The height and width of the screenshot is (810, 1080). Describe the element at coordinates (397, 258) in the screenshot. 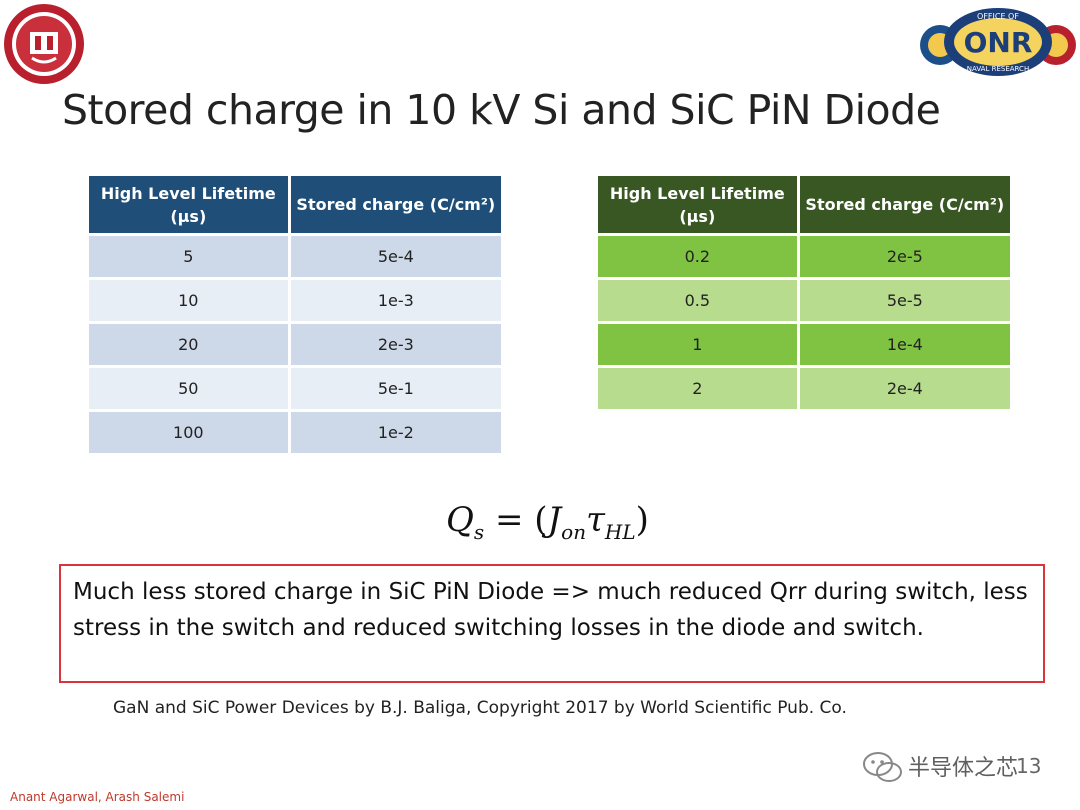

I see `charge-cell: 5e-4` at that location.